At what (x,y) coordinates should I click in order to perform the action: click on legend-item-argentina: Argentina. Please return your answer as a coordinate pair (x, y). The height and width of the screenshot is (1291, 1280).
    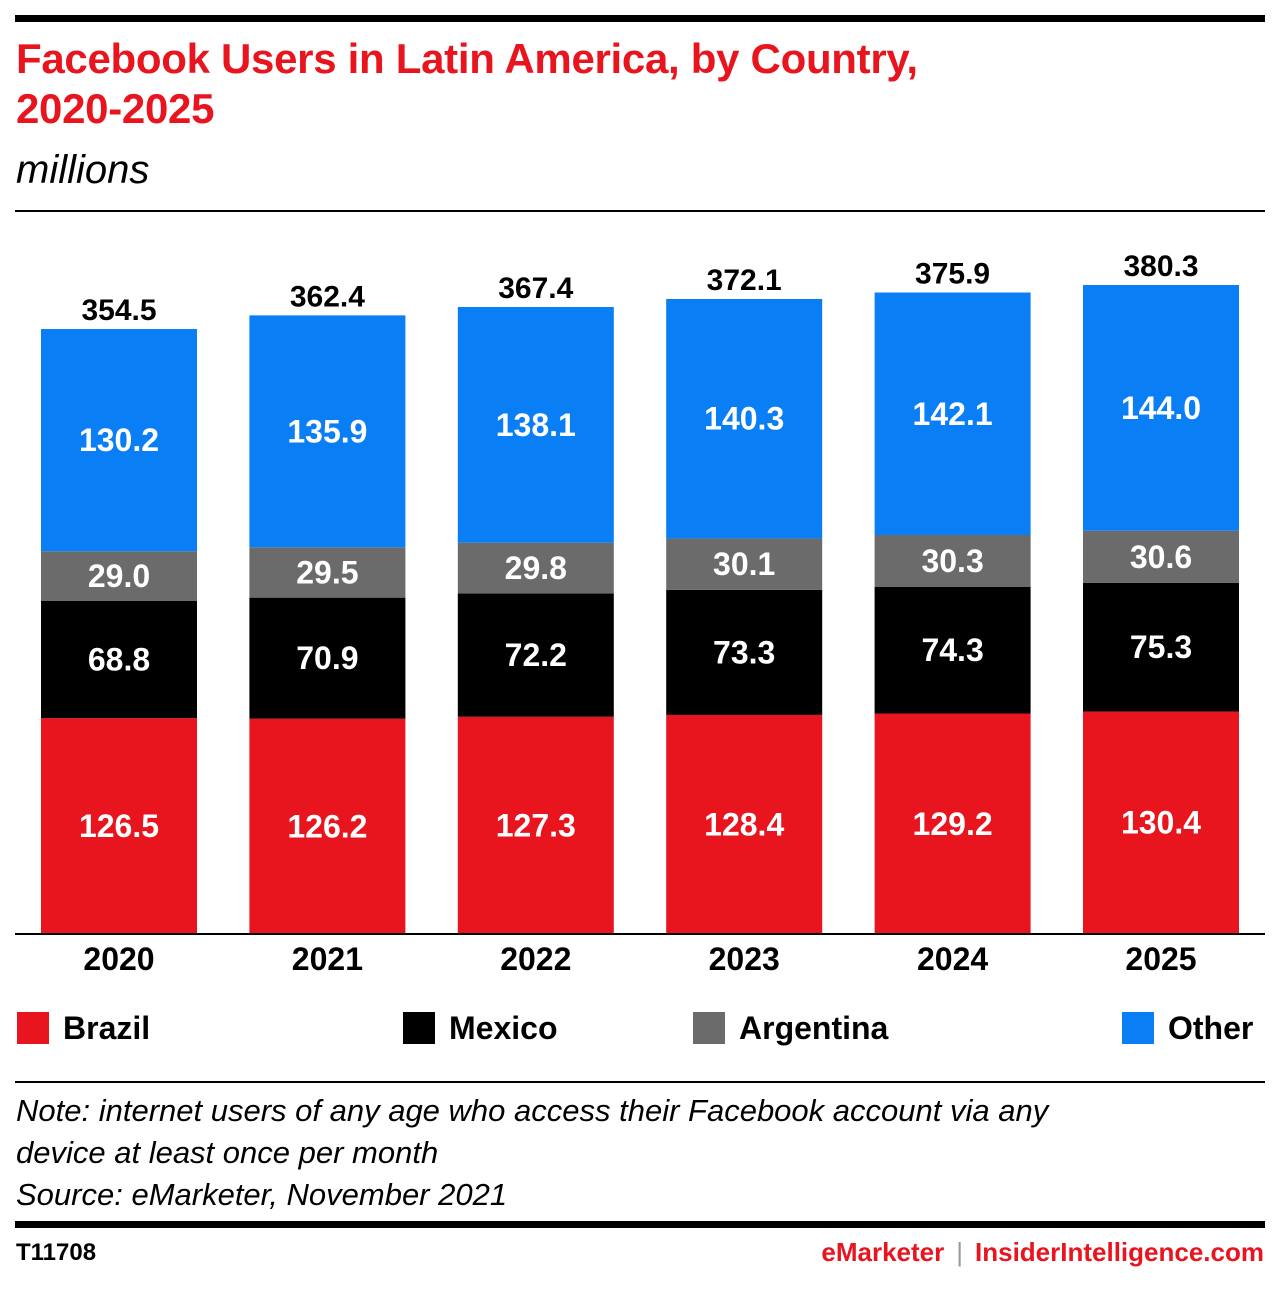
    Looking at the image, I should click on (790, 1028).